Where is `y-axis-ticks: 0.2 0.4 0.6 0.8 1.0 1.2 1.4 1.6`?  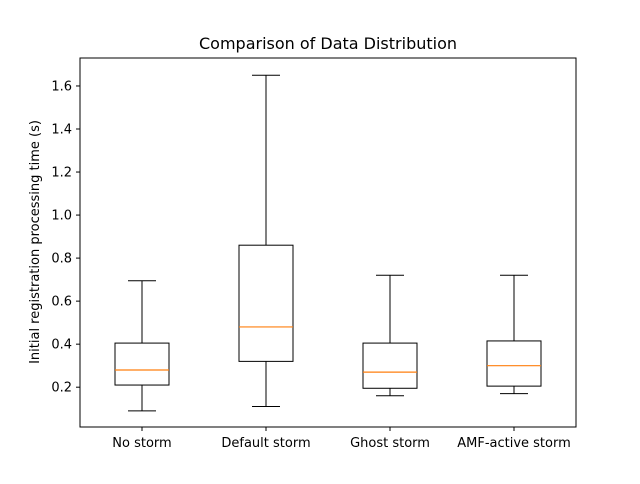
y-axis-ticks: 0.2 0.4 0.6 0.8 1.0 1.2 1.4 1.6 is located at coordinates (65, 237).